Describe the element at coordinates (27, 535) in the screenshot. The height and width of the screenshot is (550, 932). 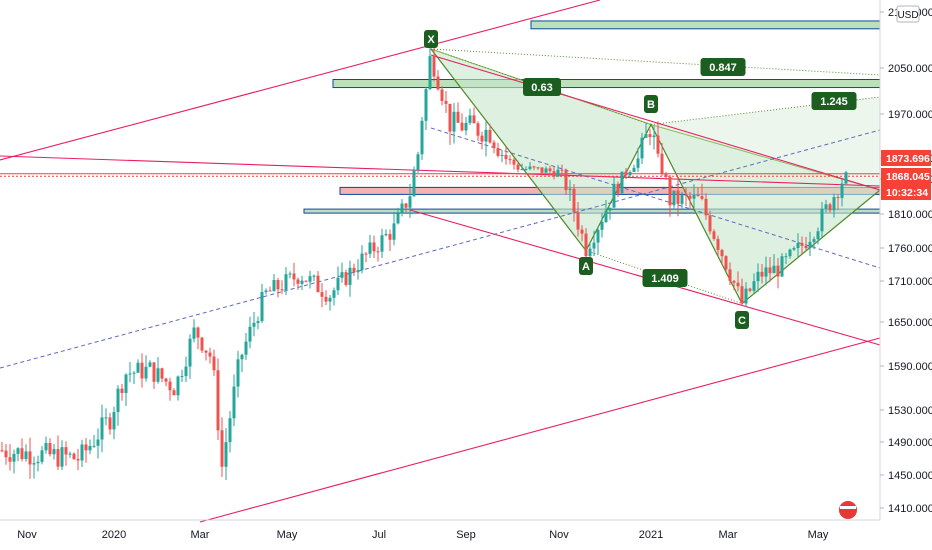
I see `x-tick-label: Nov` at that location.